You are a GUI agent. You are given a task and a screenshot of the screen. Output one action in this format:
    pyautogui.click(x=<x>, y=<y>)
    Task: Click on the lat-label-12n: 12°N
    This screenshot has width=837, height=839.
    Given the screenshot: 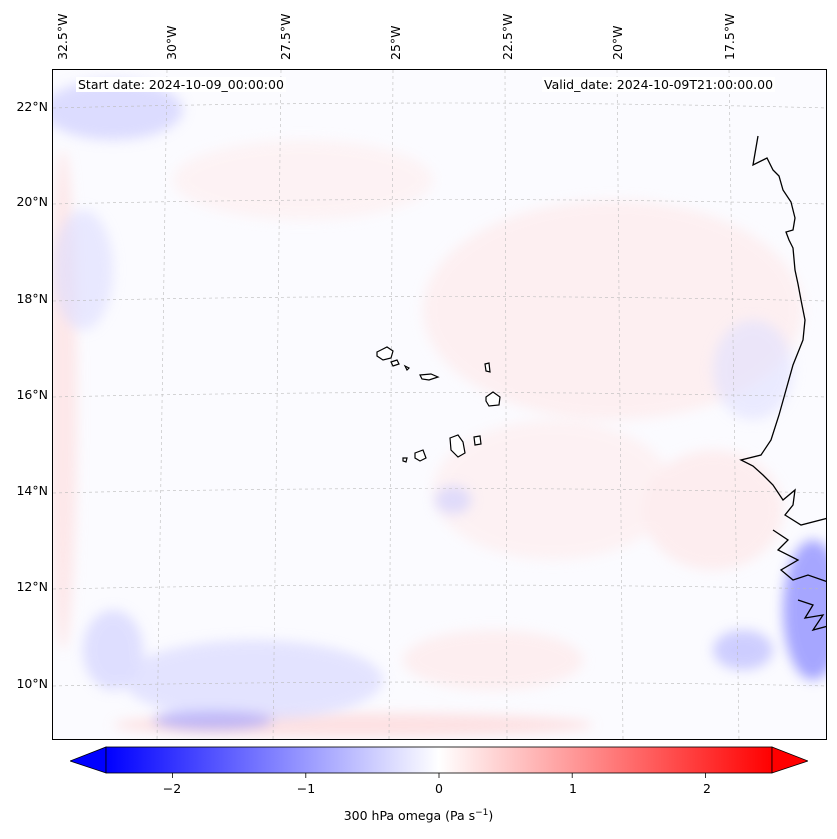 What is the action you would take?
    pyautogui.click(x=32, y=586)
    